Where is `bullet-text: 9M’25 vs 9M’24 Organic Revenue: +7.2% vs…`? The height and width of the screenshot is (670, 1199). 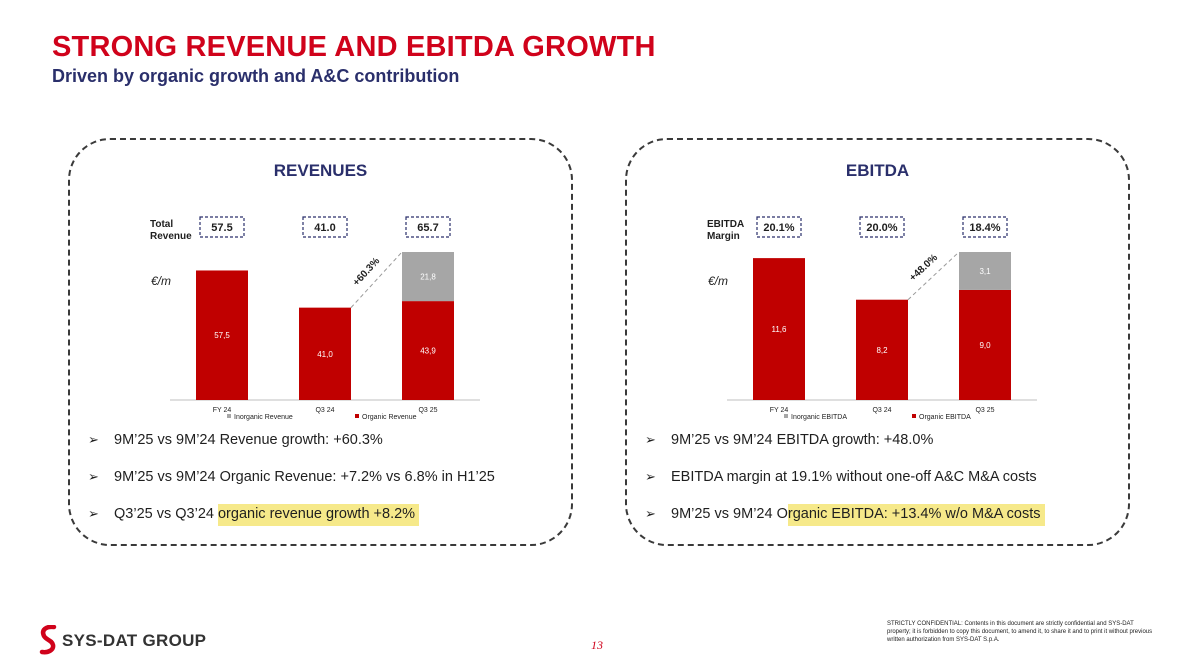
bullet-text: 9M’25 vs 9M’24 Organic Revenue: +7.2% vs… is located at coordinates (304, 477).